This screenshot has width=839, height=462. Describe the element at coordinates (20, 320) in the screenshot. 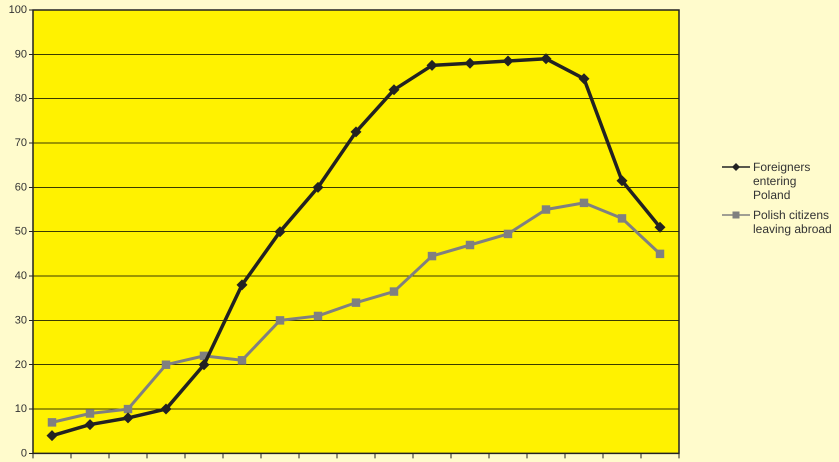

I see `y-tick-label: 30` at that location.